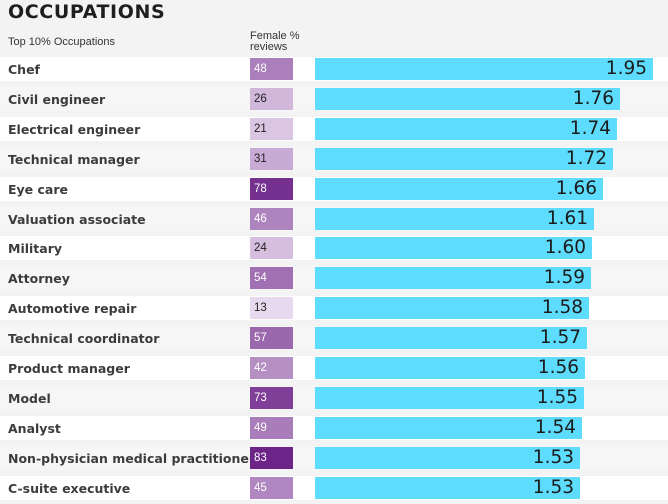  I want to click on chart-row: Chef 48 1.95, so click(334, 69).